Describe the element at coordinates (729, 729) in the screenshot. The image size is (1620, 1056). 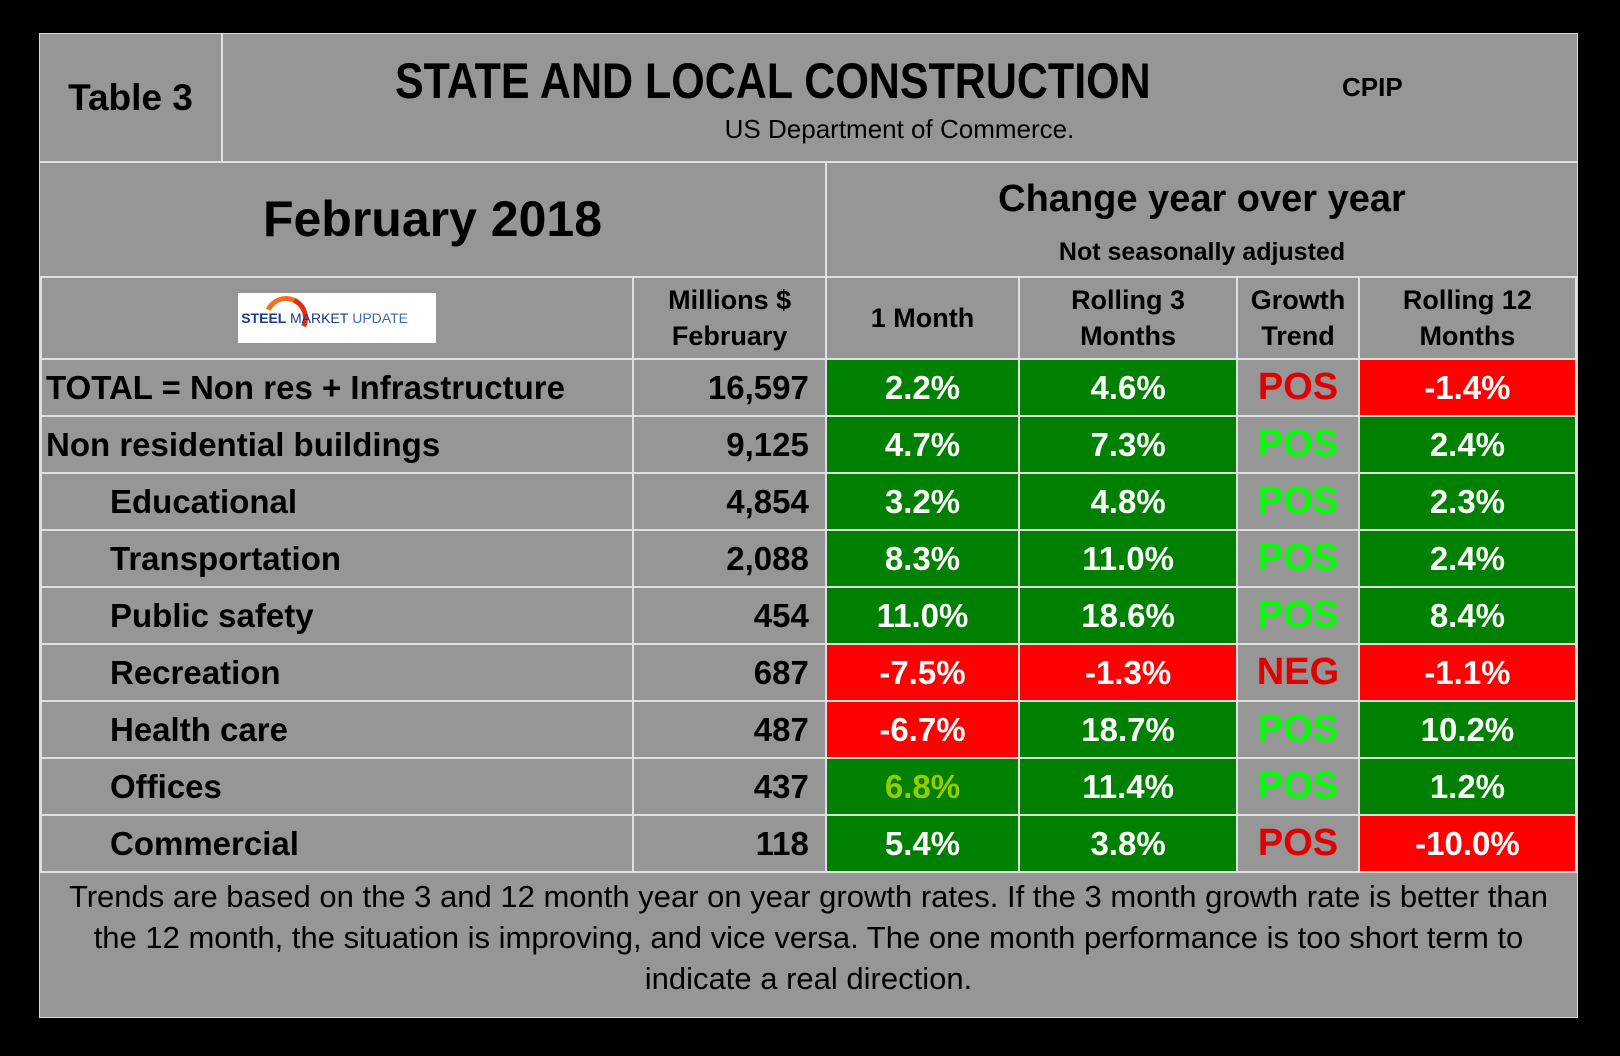
I see `row-value: 487` at that location.